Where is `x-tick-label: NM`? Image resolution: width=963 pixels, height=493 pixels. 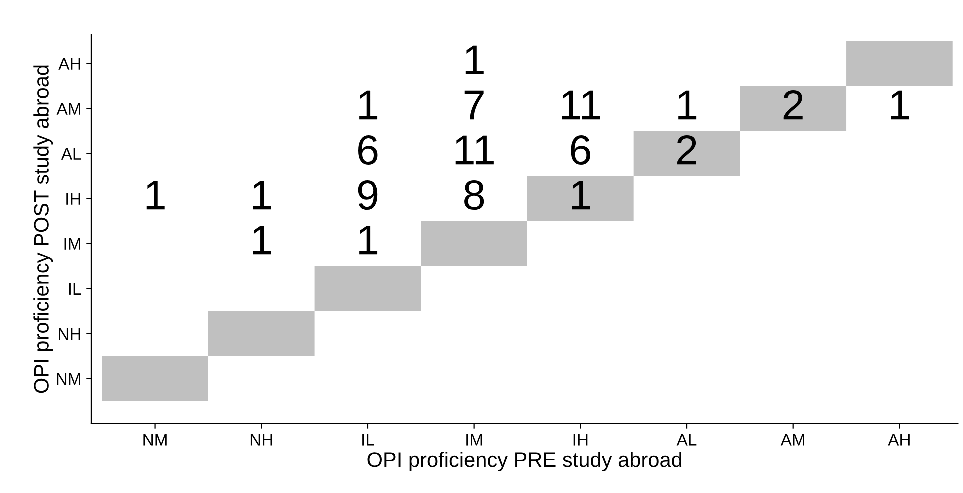 x-tick-label: NM is located at coordinates (155, 440).